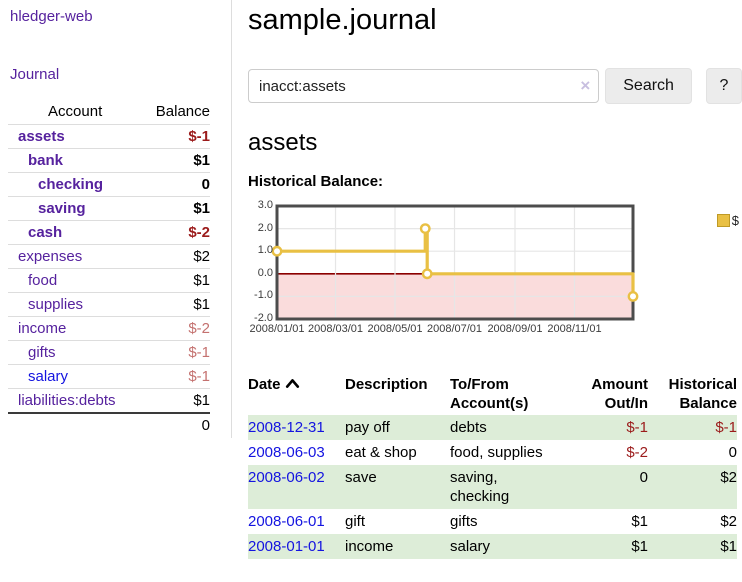  Describe the element at coordinates (109, 424) in the screenshot. I see `accounts-total-row: 0` at that location.